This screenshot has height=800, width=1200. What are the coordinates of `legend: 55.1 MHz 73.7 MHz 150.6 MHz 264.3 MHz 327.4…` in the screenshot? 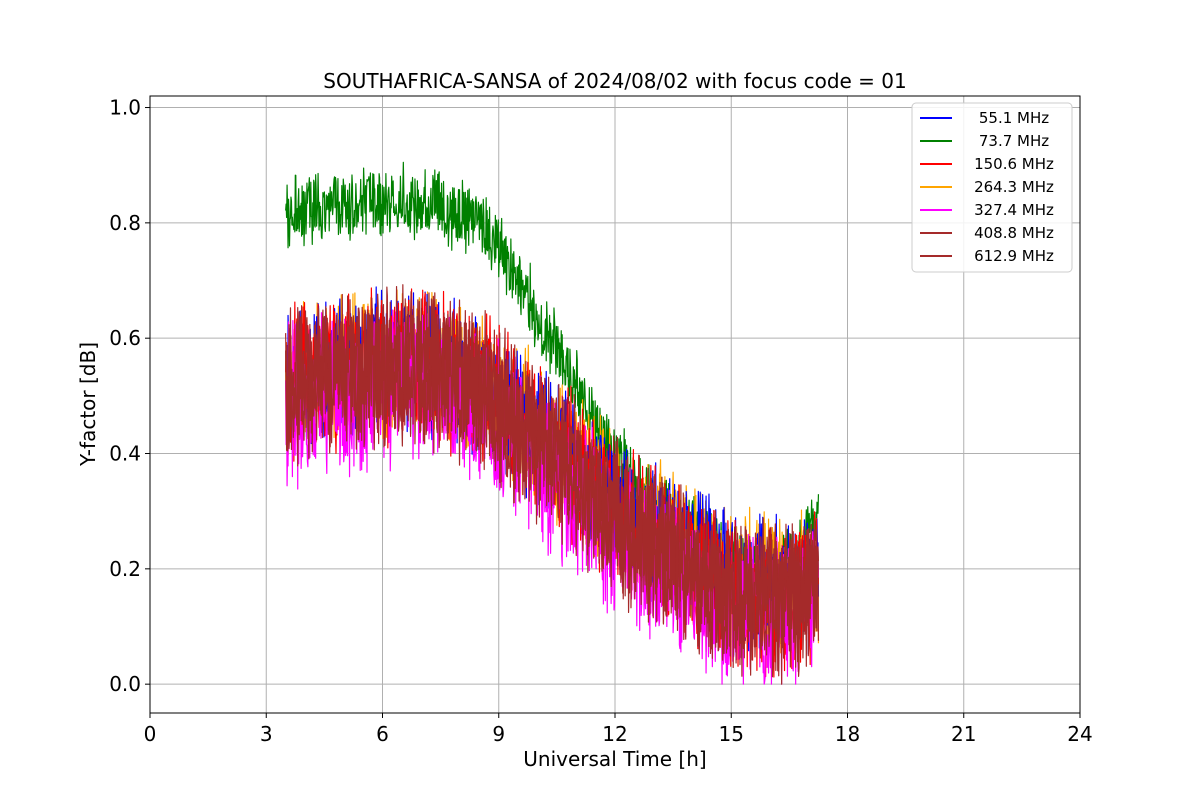 It's located at (992, 187).